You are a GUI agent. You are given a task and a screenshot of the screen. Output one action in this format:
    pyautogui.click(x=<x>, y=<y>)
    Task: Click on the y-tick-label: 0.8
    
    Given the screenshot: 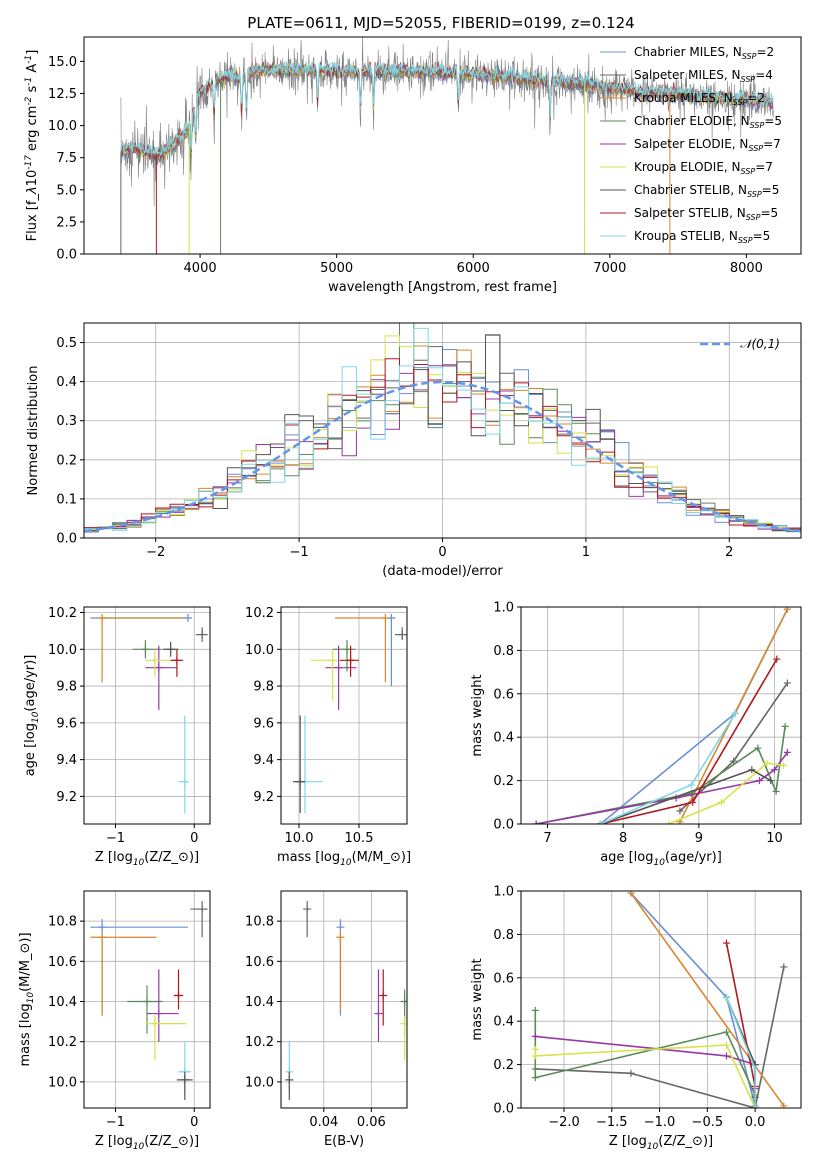 What is the action you would take?
    pyautogui.click(x=503, y=651)
    